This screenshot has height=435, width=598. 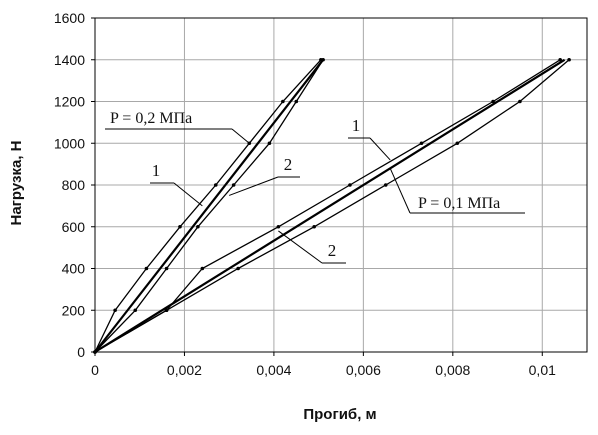 What do you see at coordinates (151, 118) in the screenshot?
I see `annotation-label: P = 0,2 МПа` at bounding box center [151, 118].